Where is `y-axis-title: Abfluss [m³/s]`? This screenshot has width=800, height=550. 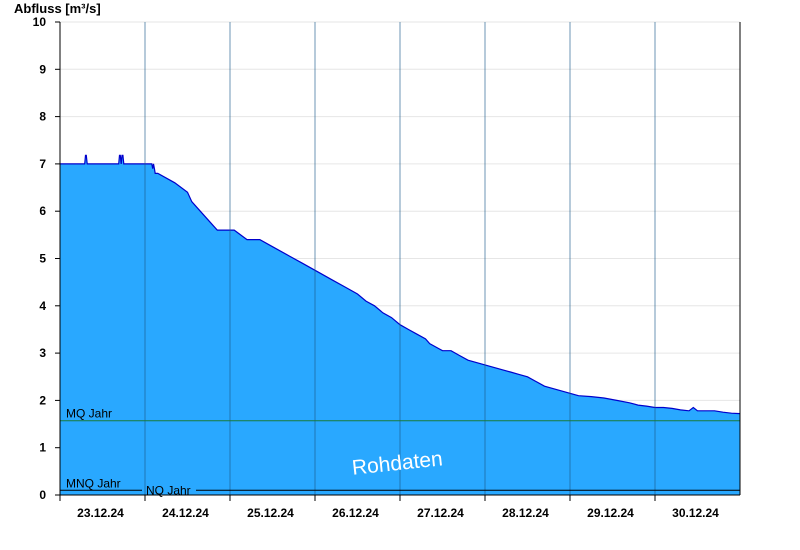
y-axis-title: Abfluss [m³/s] is located at coordinates (57, 8).